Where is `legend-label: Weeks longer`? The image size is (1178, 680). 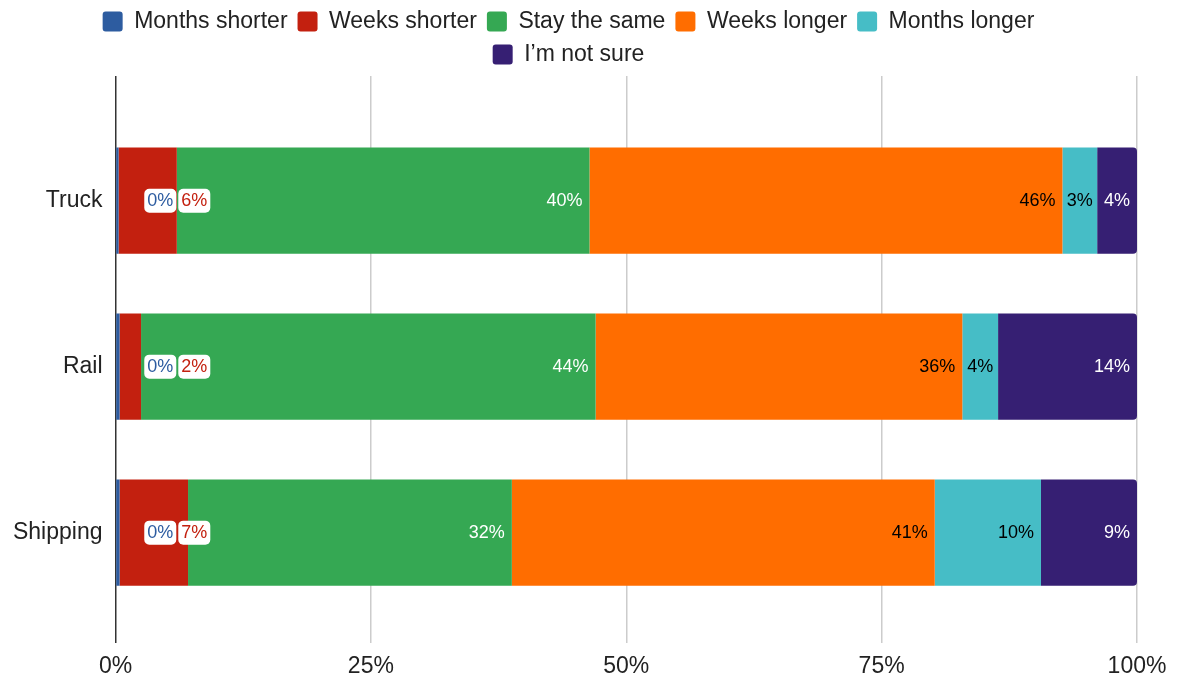
legend-label: Weeks longer is located at coordinates (777, 19).